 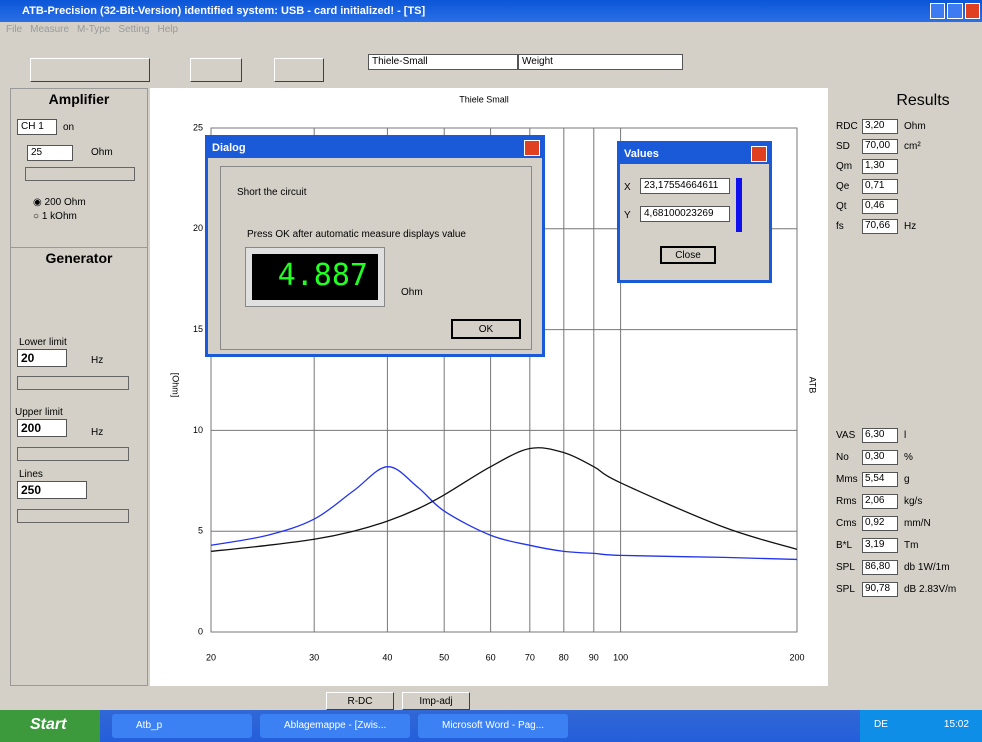 I want to click on result-value: 0,30, so click(x=880, y=457).